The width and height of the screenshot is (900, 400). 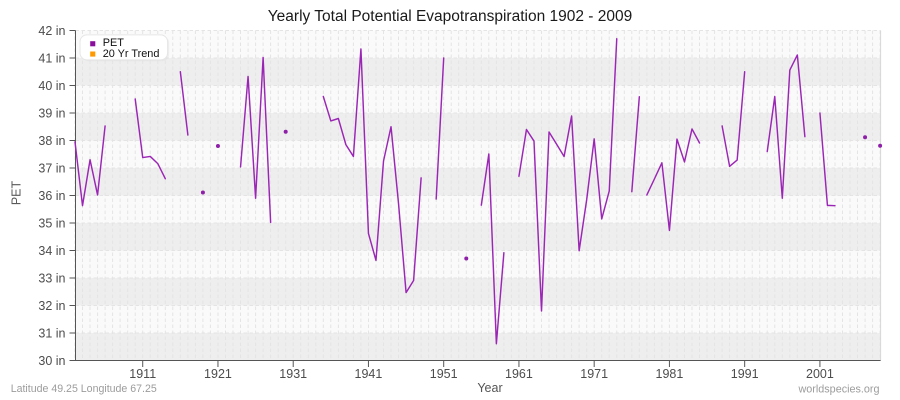 I want to click on svg-text: 1921, so click(x=218, y=374).